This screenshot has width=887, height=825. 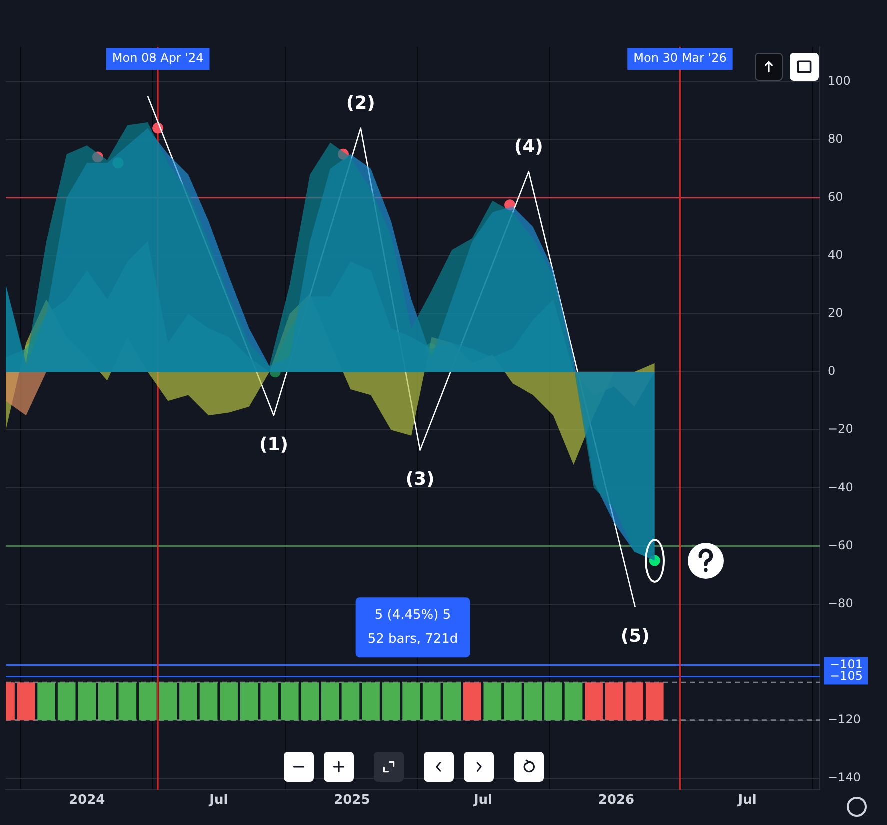 What do you see at coordinates (841, 603) in the screenshot?
I see `y-tick-label: −80` at bounding box center [841, 603].